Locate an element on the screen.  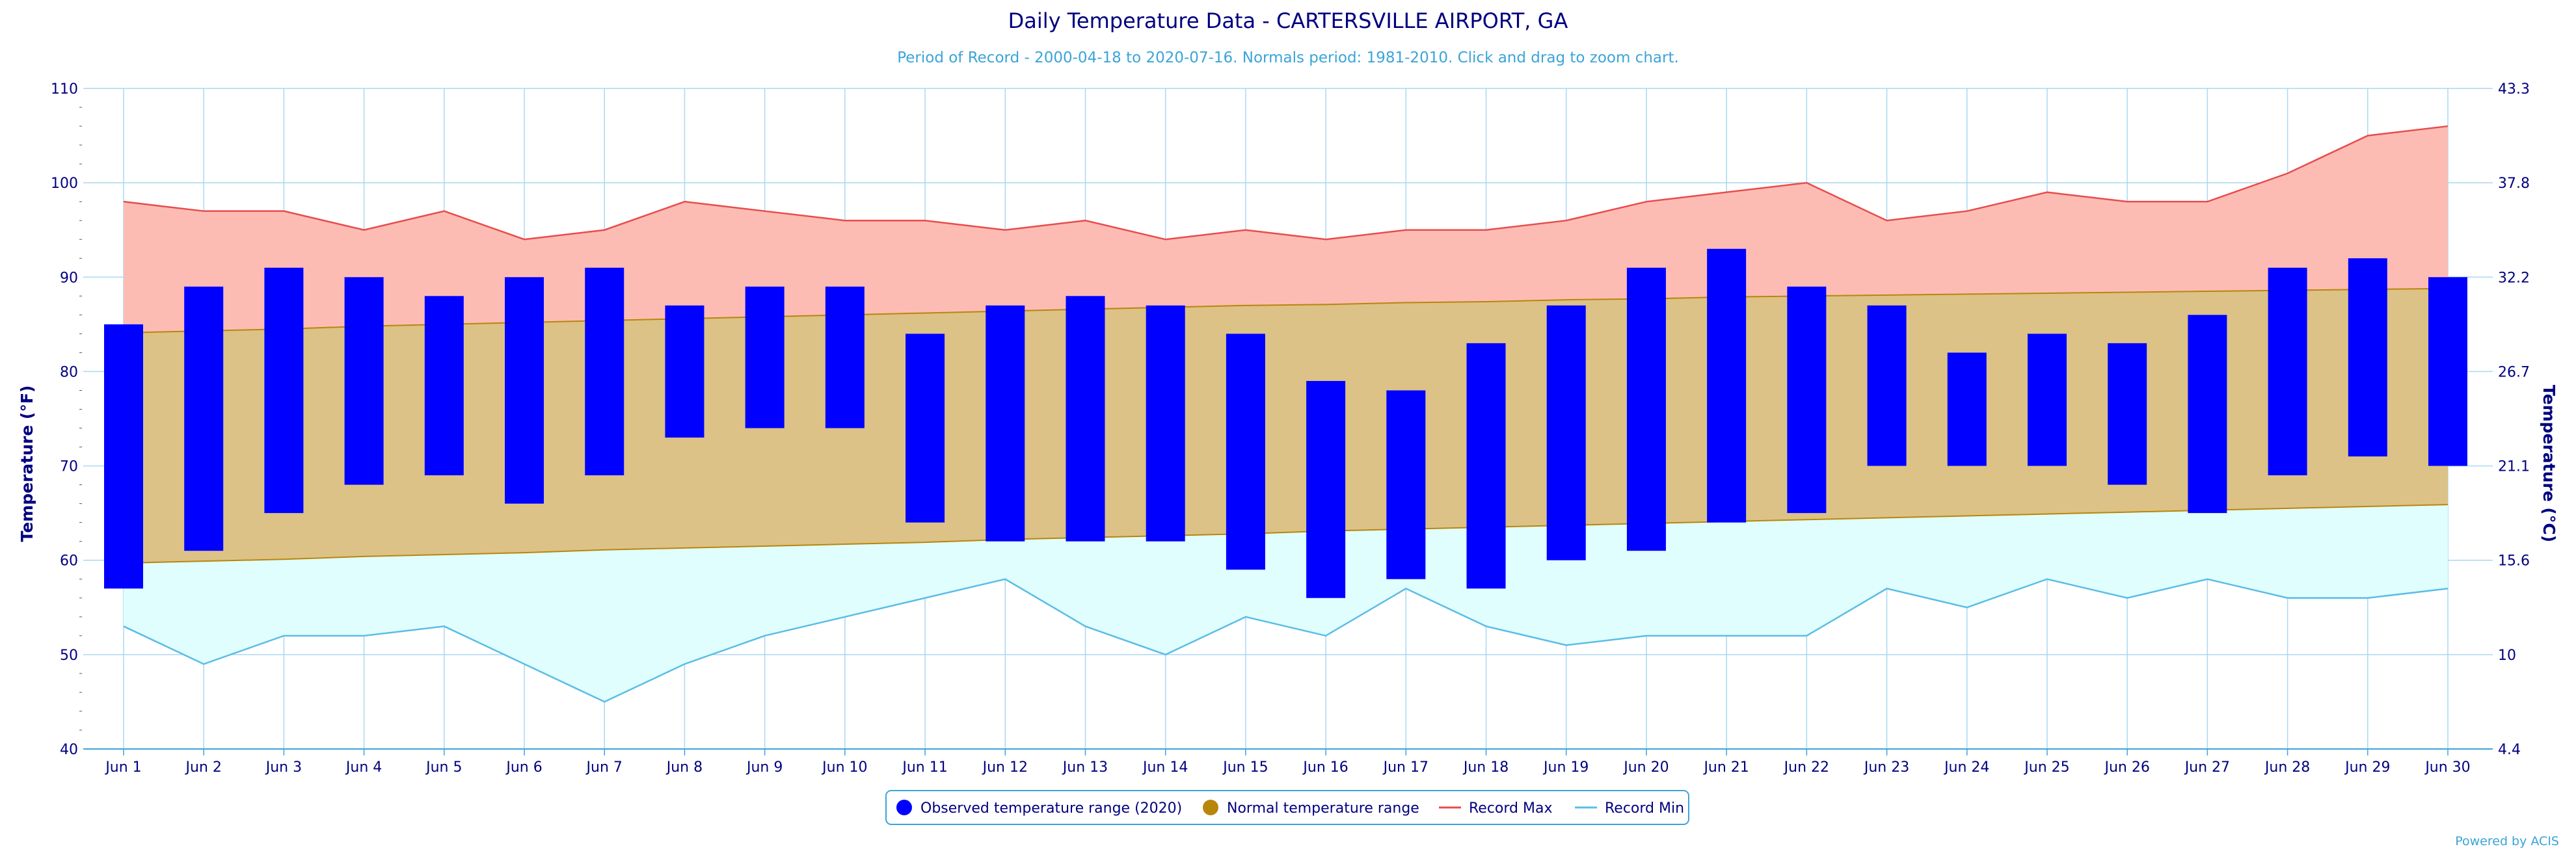
x-tick-label: Jun 19 is located at coordinates (1565, 767).